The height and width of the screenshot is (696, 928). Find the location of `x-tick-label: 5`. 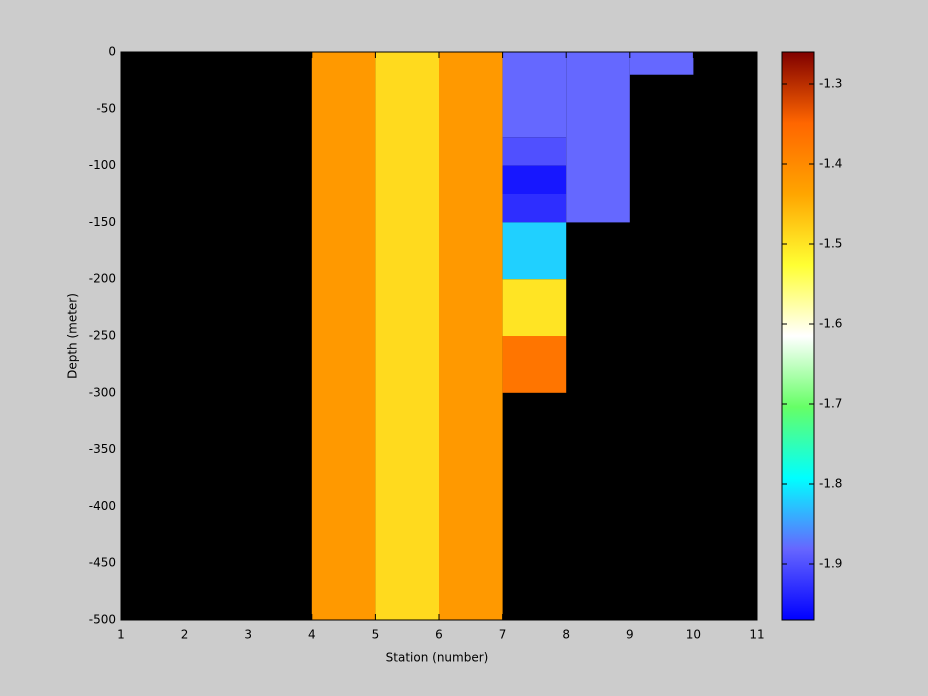

x-tick-label: 5 is located at coordinates (376, 635).